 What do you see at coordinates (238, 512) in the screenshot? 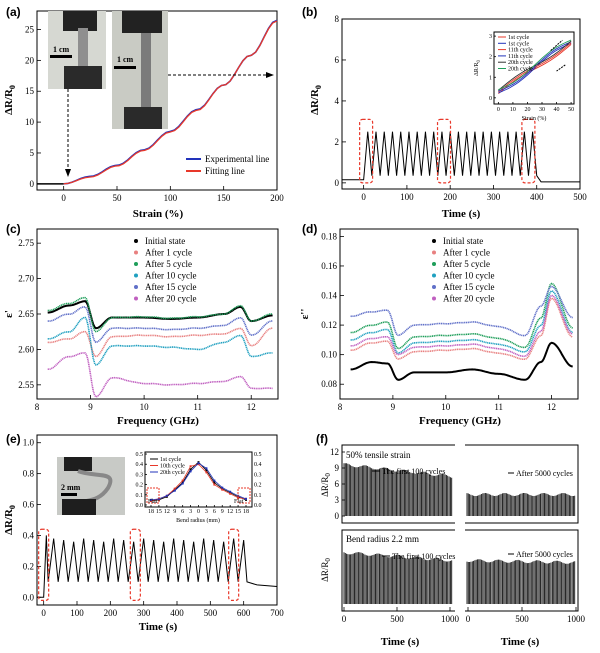
I see `e-inset-xtick-label: 15` at bounding box center [238, 512].